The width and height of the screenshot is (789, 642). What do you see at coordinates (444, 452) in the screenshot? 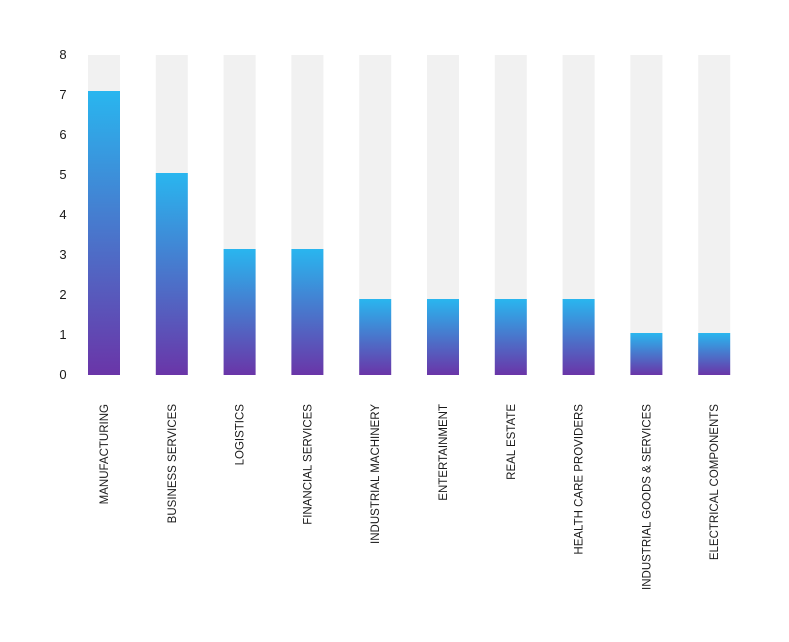
I see `x-tick-label: ENTERTAINMENT` at bounding box center [444, 452].